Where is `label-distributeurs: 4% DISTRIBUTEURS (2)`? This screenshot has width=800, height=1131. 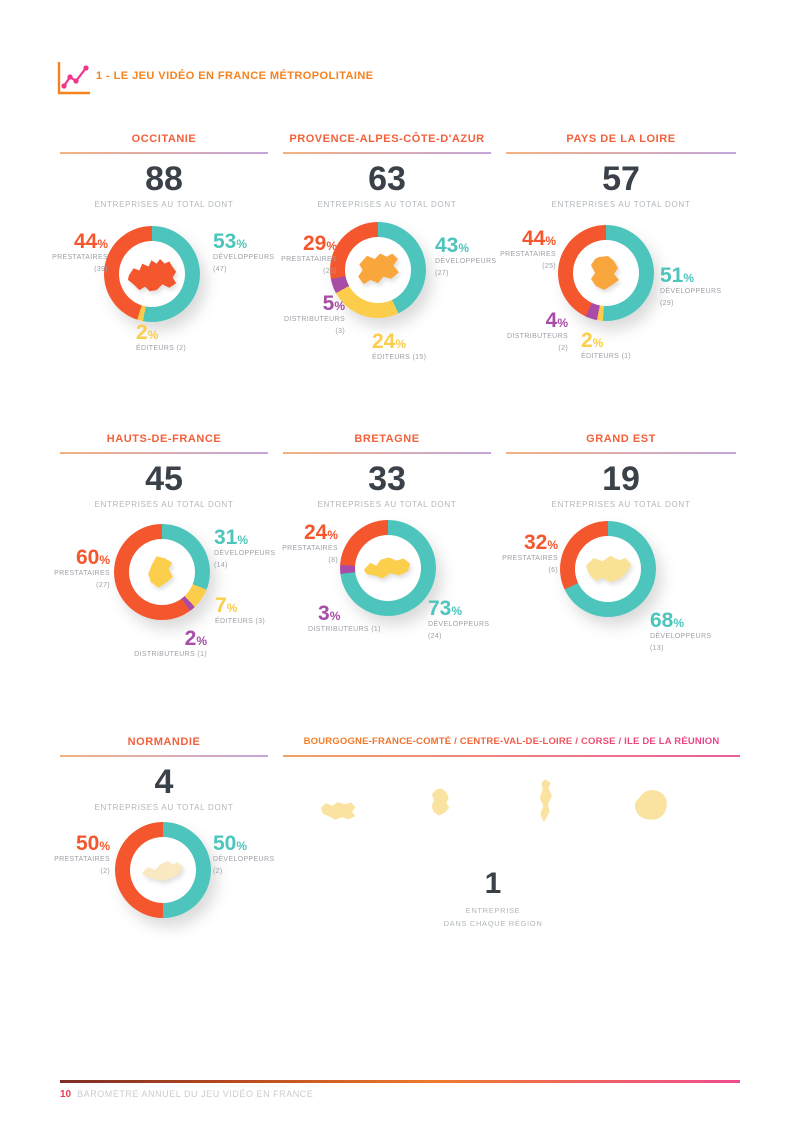
label-distributeurs: 4% DISTRIBUTEURS (2) is located at coordinates (537, 332).